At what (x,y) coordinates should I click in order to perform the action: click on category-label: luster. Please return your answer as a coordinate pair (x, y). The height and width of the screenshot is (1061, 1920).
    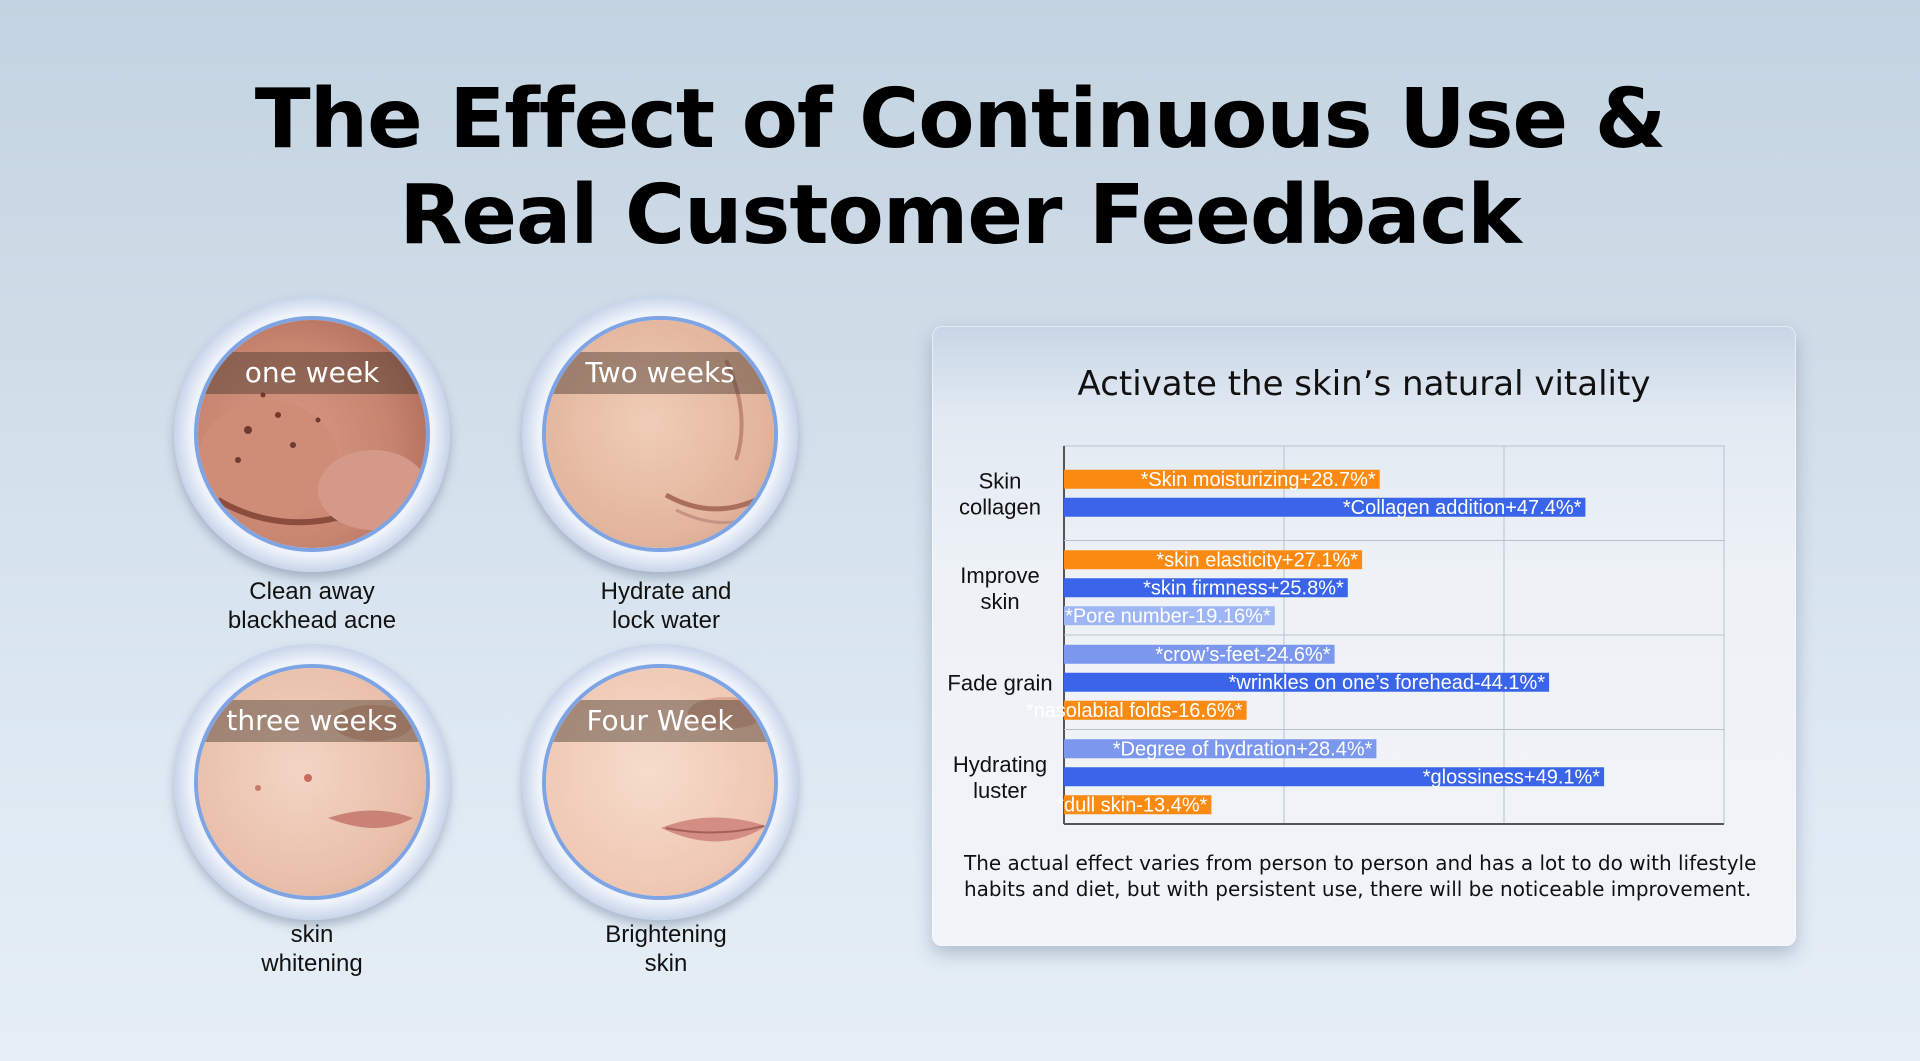
    Looking at the image, I should click on (1000, 790).